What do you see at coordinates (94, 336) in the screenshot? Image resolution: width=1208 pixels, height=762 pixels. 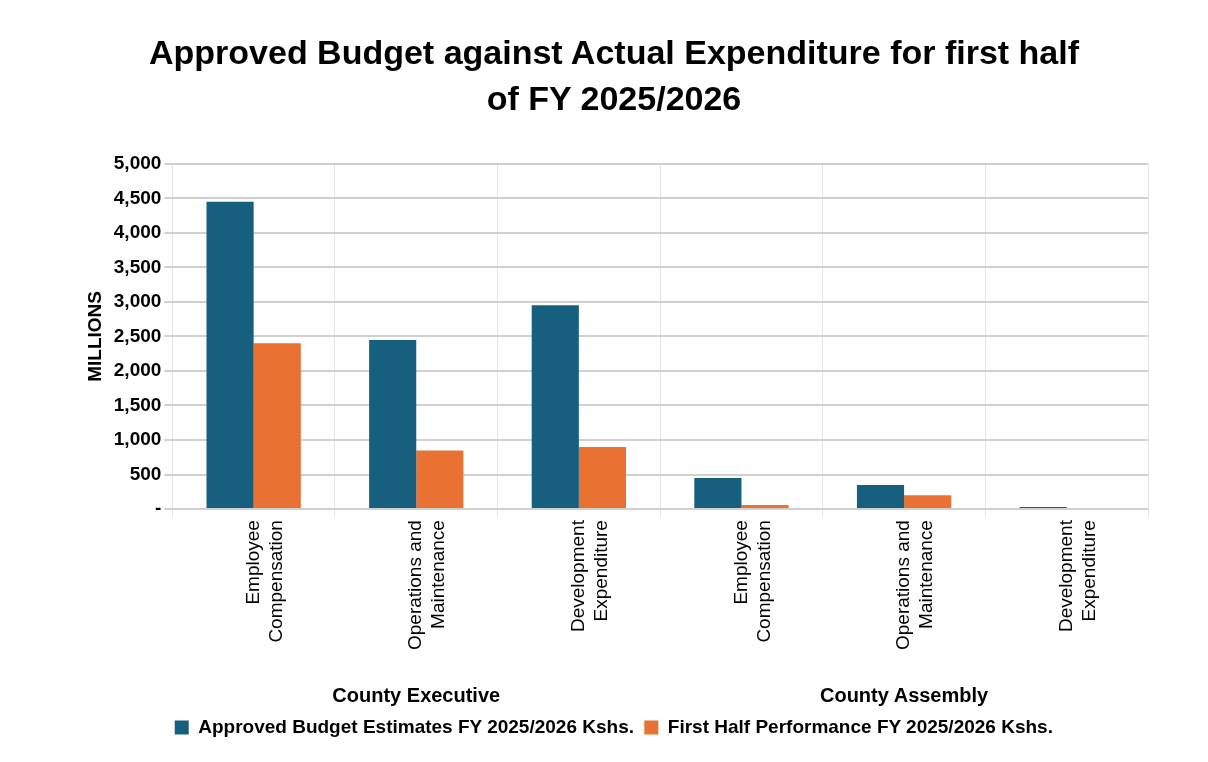 I see `y-axis-title: MILLIONS` at bounding box center [94, 336].